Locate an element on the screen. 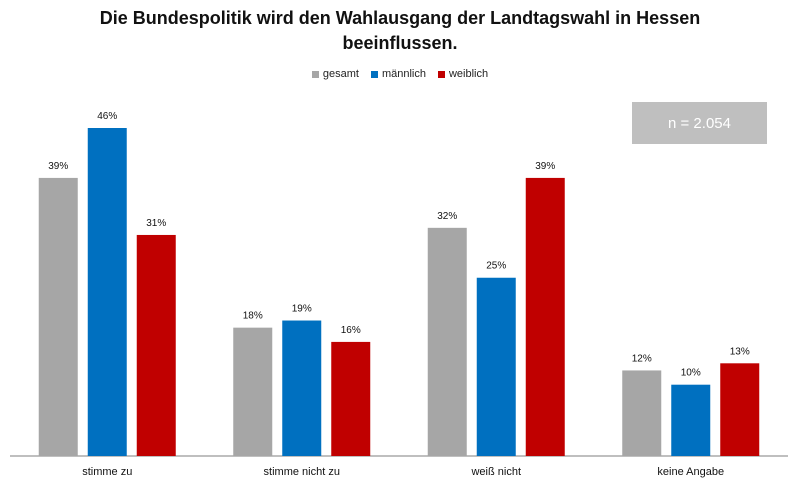 The height and width of the screenshot is (485, 800). legend-item-maennlich: männlich is located at coordinates (398, 74).